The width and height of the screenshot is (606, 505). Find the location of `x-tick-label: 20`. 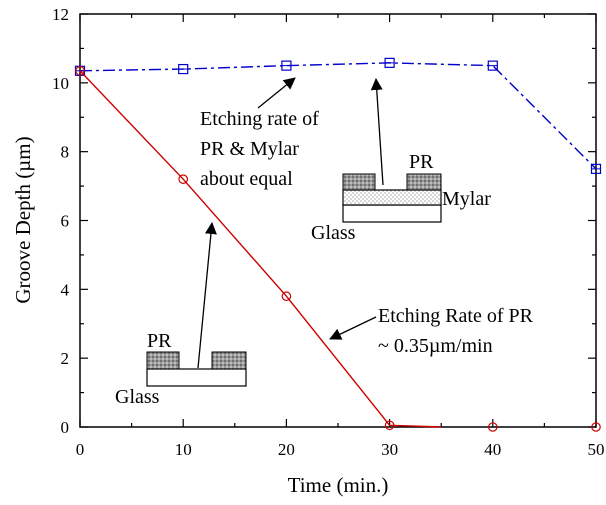

x-tick-label: 20 is located at coordinates (286, 449).